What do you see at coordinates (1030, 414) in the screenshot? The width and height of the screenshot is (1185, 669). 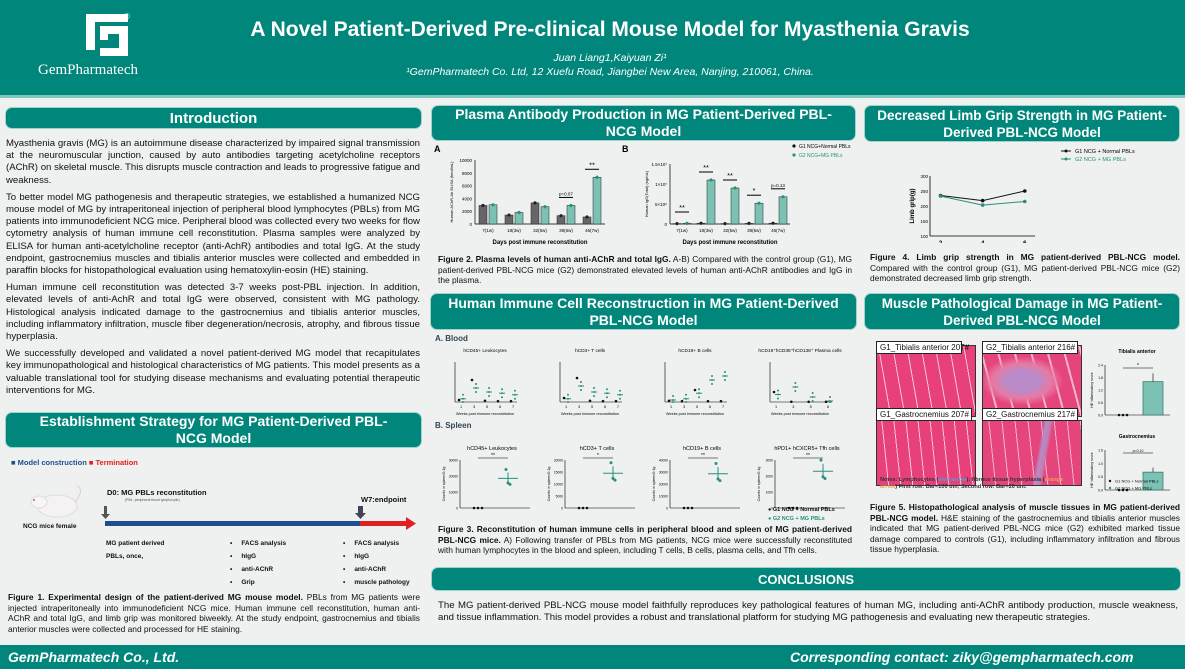 I see `panel-label: G2_Gastrocnemius 217#` at bounding box center [1030, 414].